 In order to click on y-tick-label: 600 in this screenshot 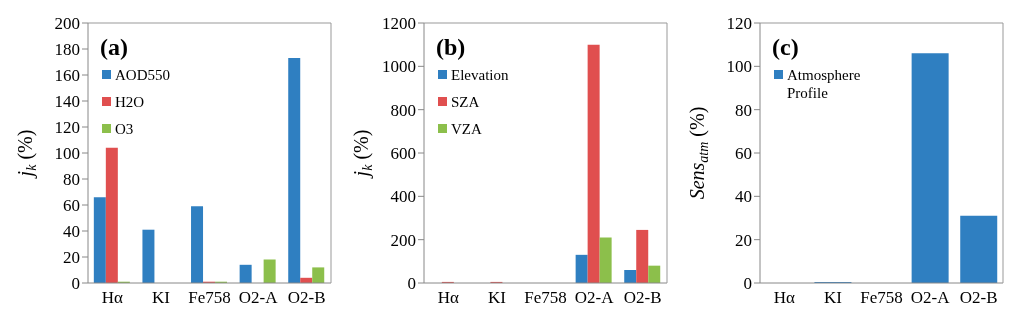, I will do `click(403, 154)`.